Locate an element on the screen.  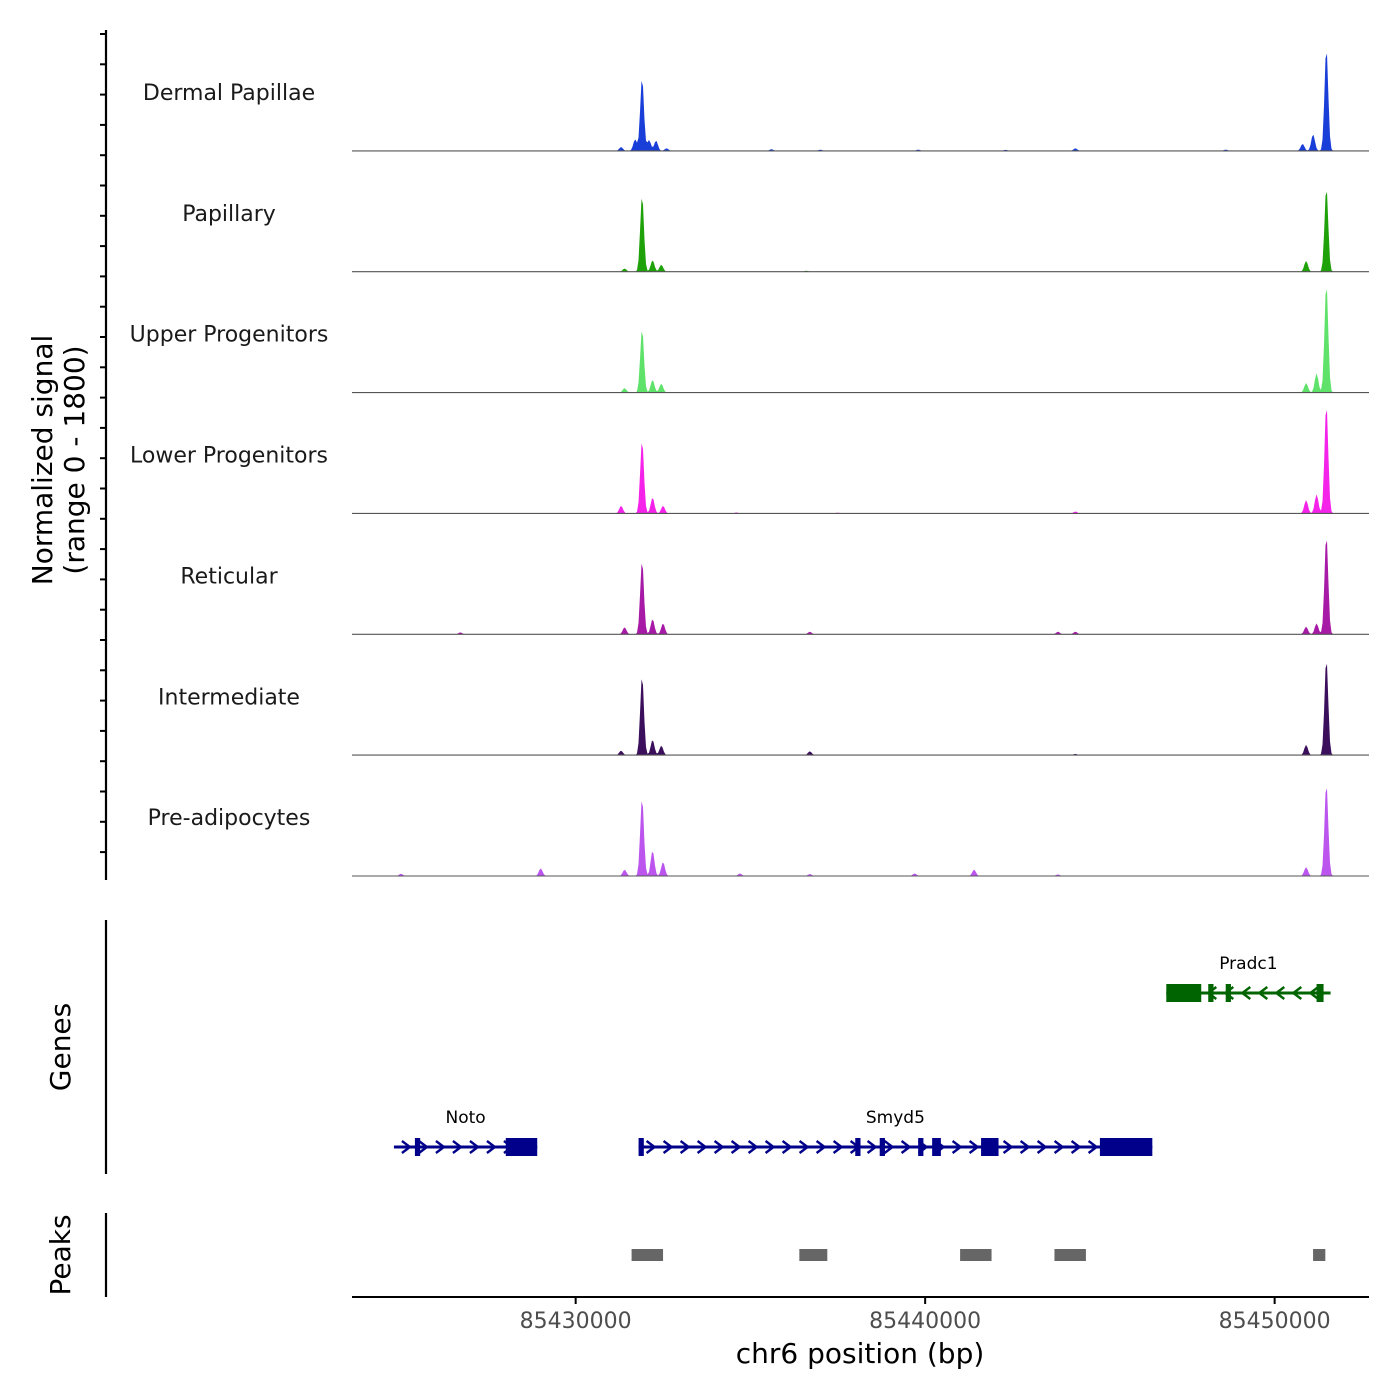
track-pre-adipocytes: Pre-adipocytes is located at coordinates (758, 832).